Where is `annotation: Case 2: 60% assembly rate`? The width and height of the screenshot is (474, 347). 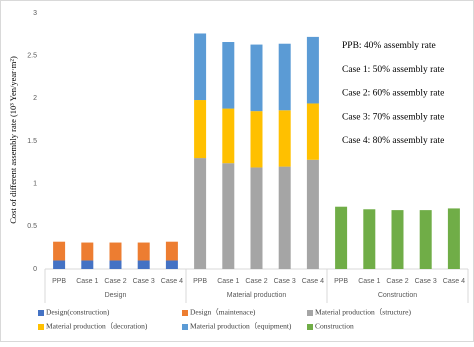
annotation: Case 2: 60% assembly rate is located at coordinates (393, 94).